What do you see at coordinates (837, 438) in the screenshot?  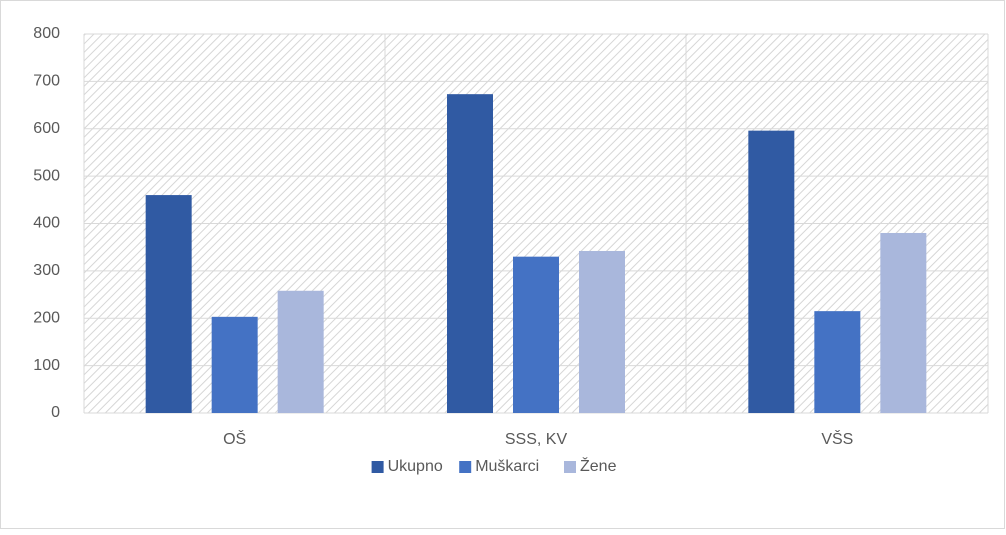 I see `x-tick-label: VŠS` at bounding box center [837, 438].